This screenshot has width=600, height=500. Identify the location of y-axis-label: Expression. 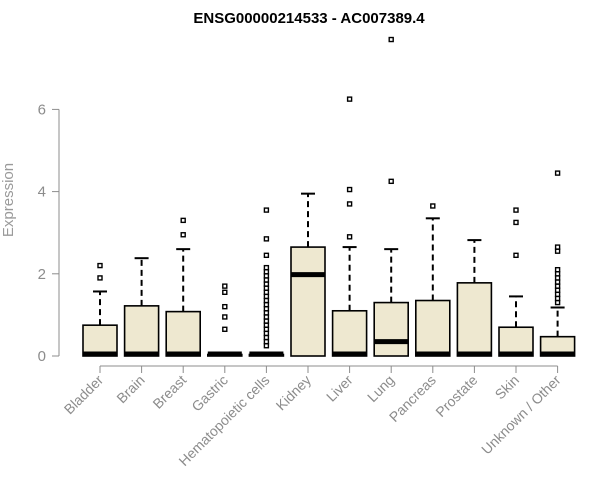
(8, 200).